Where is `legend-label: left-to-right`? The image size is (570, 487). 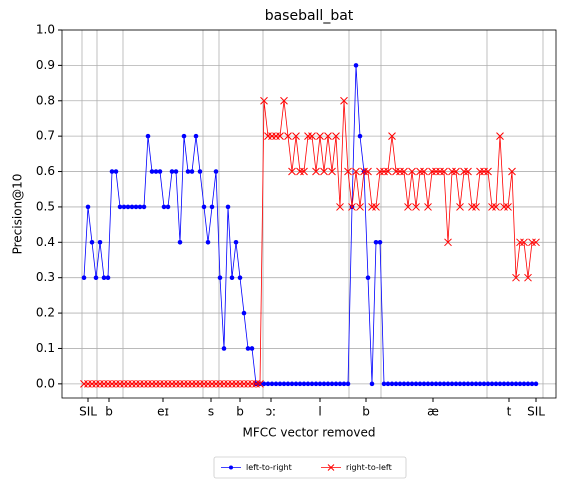
legend-label: left-to-right is located at coordinates (269, 467).